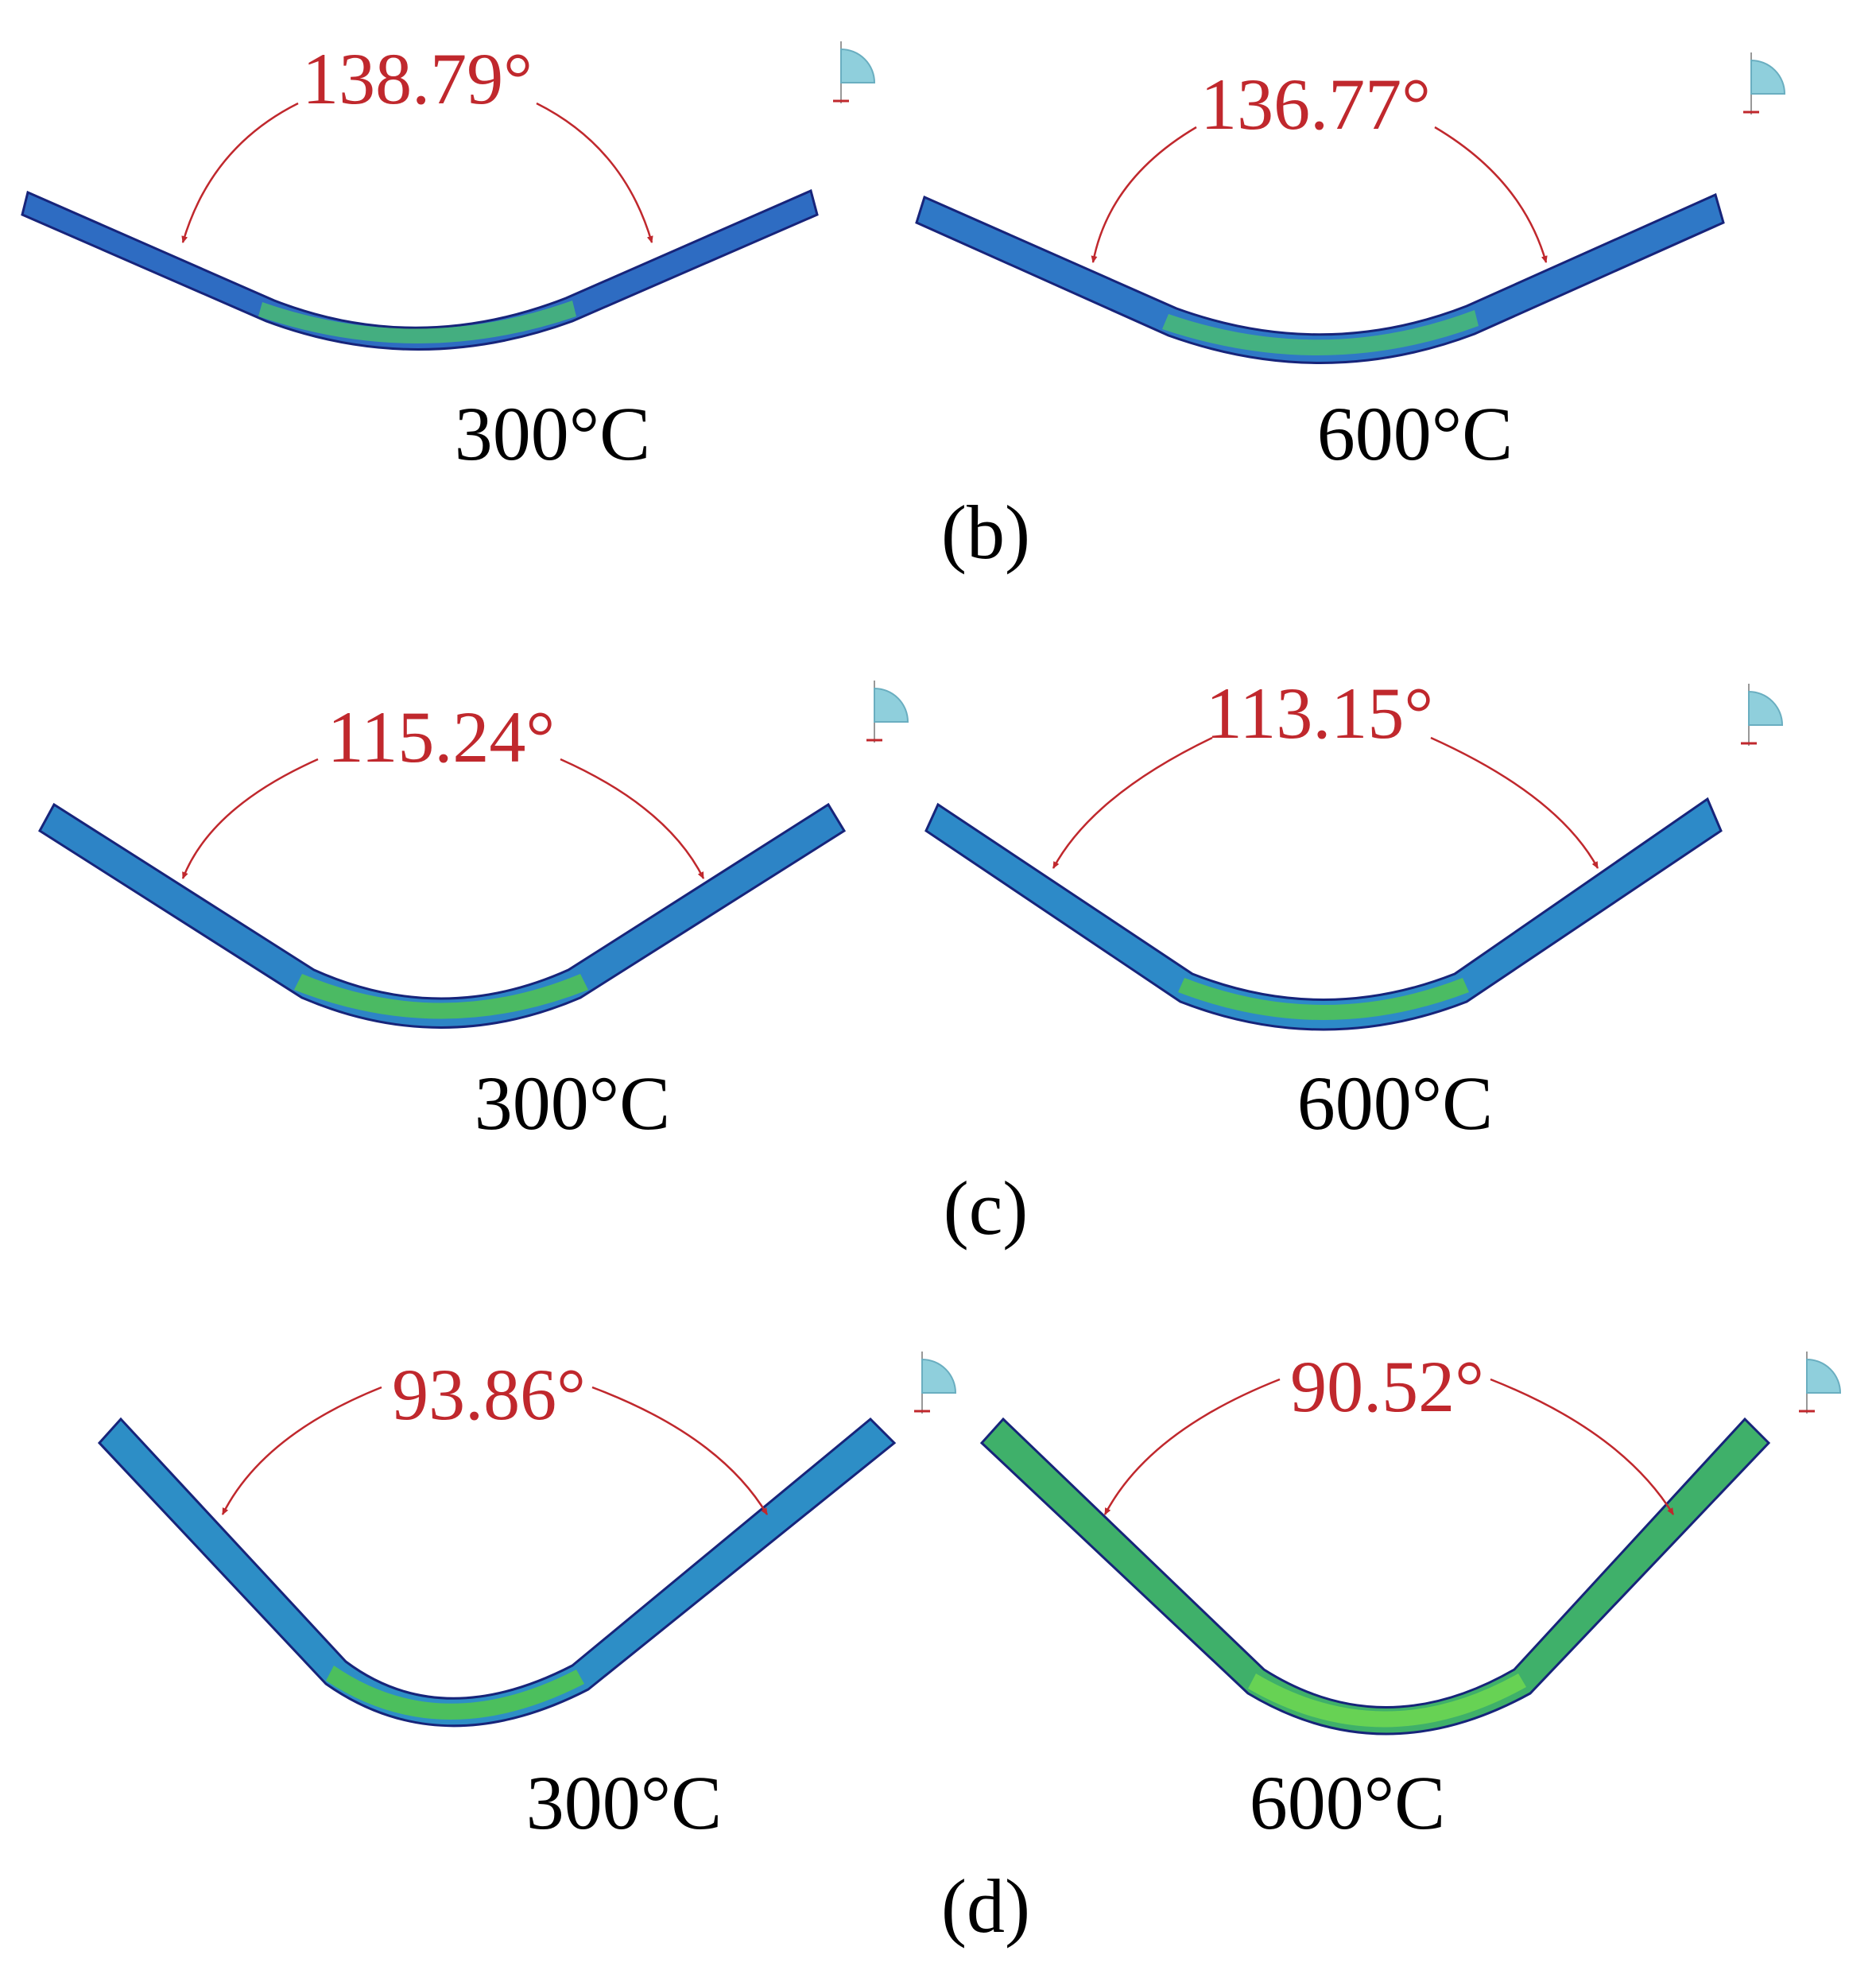 The height and width of the screenshot is (1978, 1876). Describe the element at coordinates (1395, 1103) in the screenshot. I see `temperature-label-c-600c: 600°C` at that location.